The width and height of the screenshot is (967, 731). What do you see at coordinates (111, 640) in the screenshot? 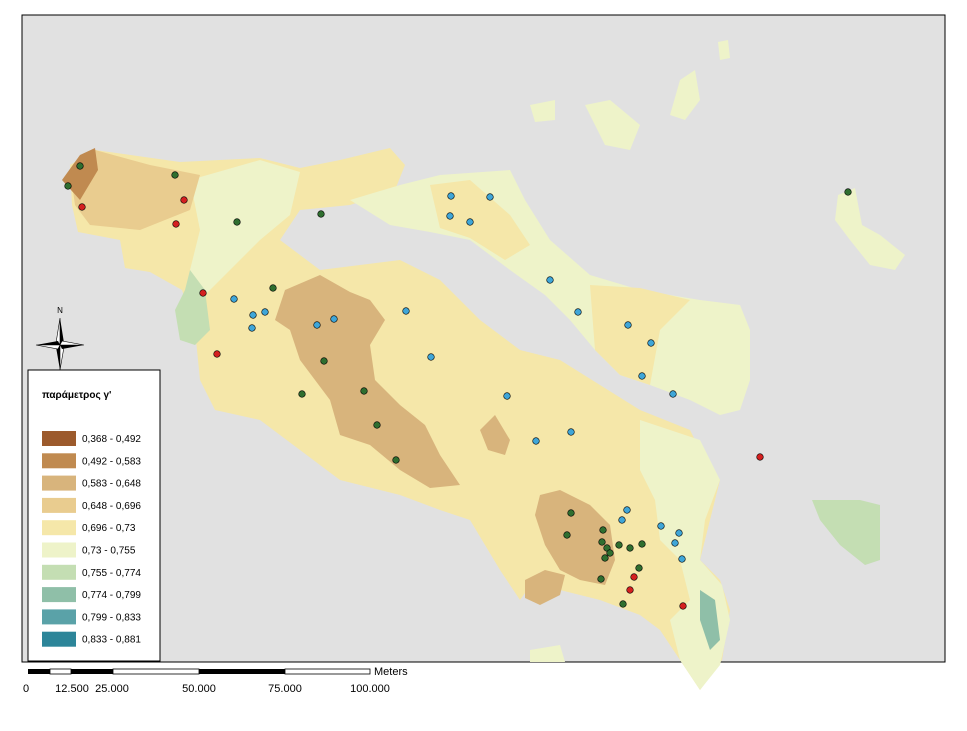
I see `legend-label: 0,833 - 0,881` at bounding box center [111, 640].